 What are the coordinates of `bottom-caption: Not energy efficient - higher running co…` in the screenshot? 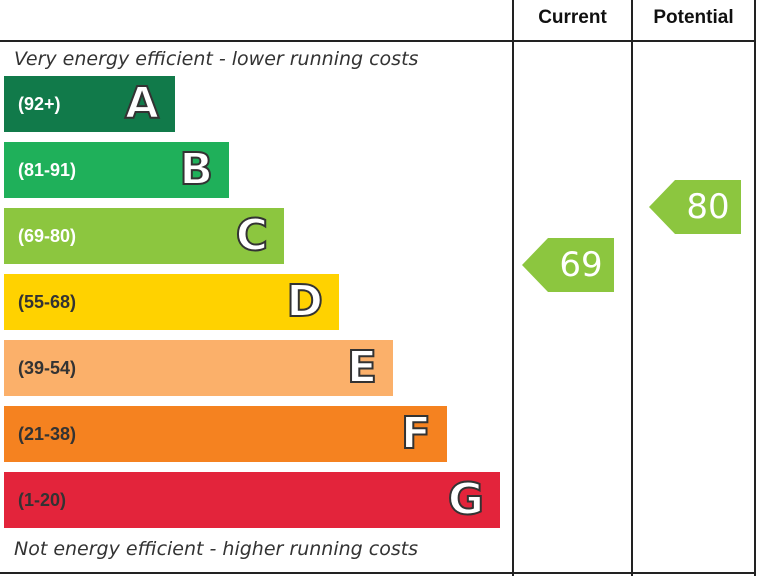 It's located at (216, 549).